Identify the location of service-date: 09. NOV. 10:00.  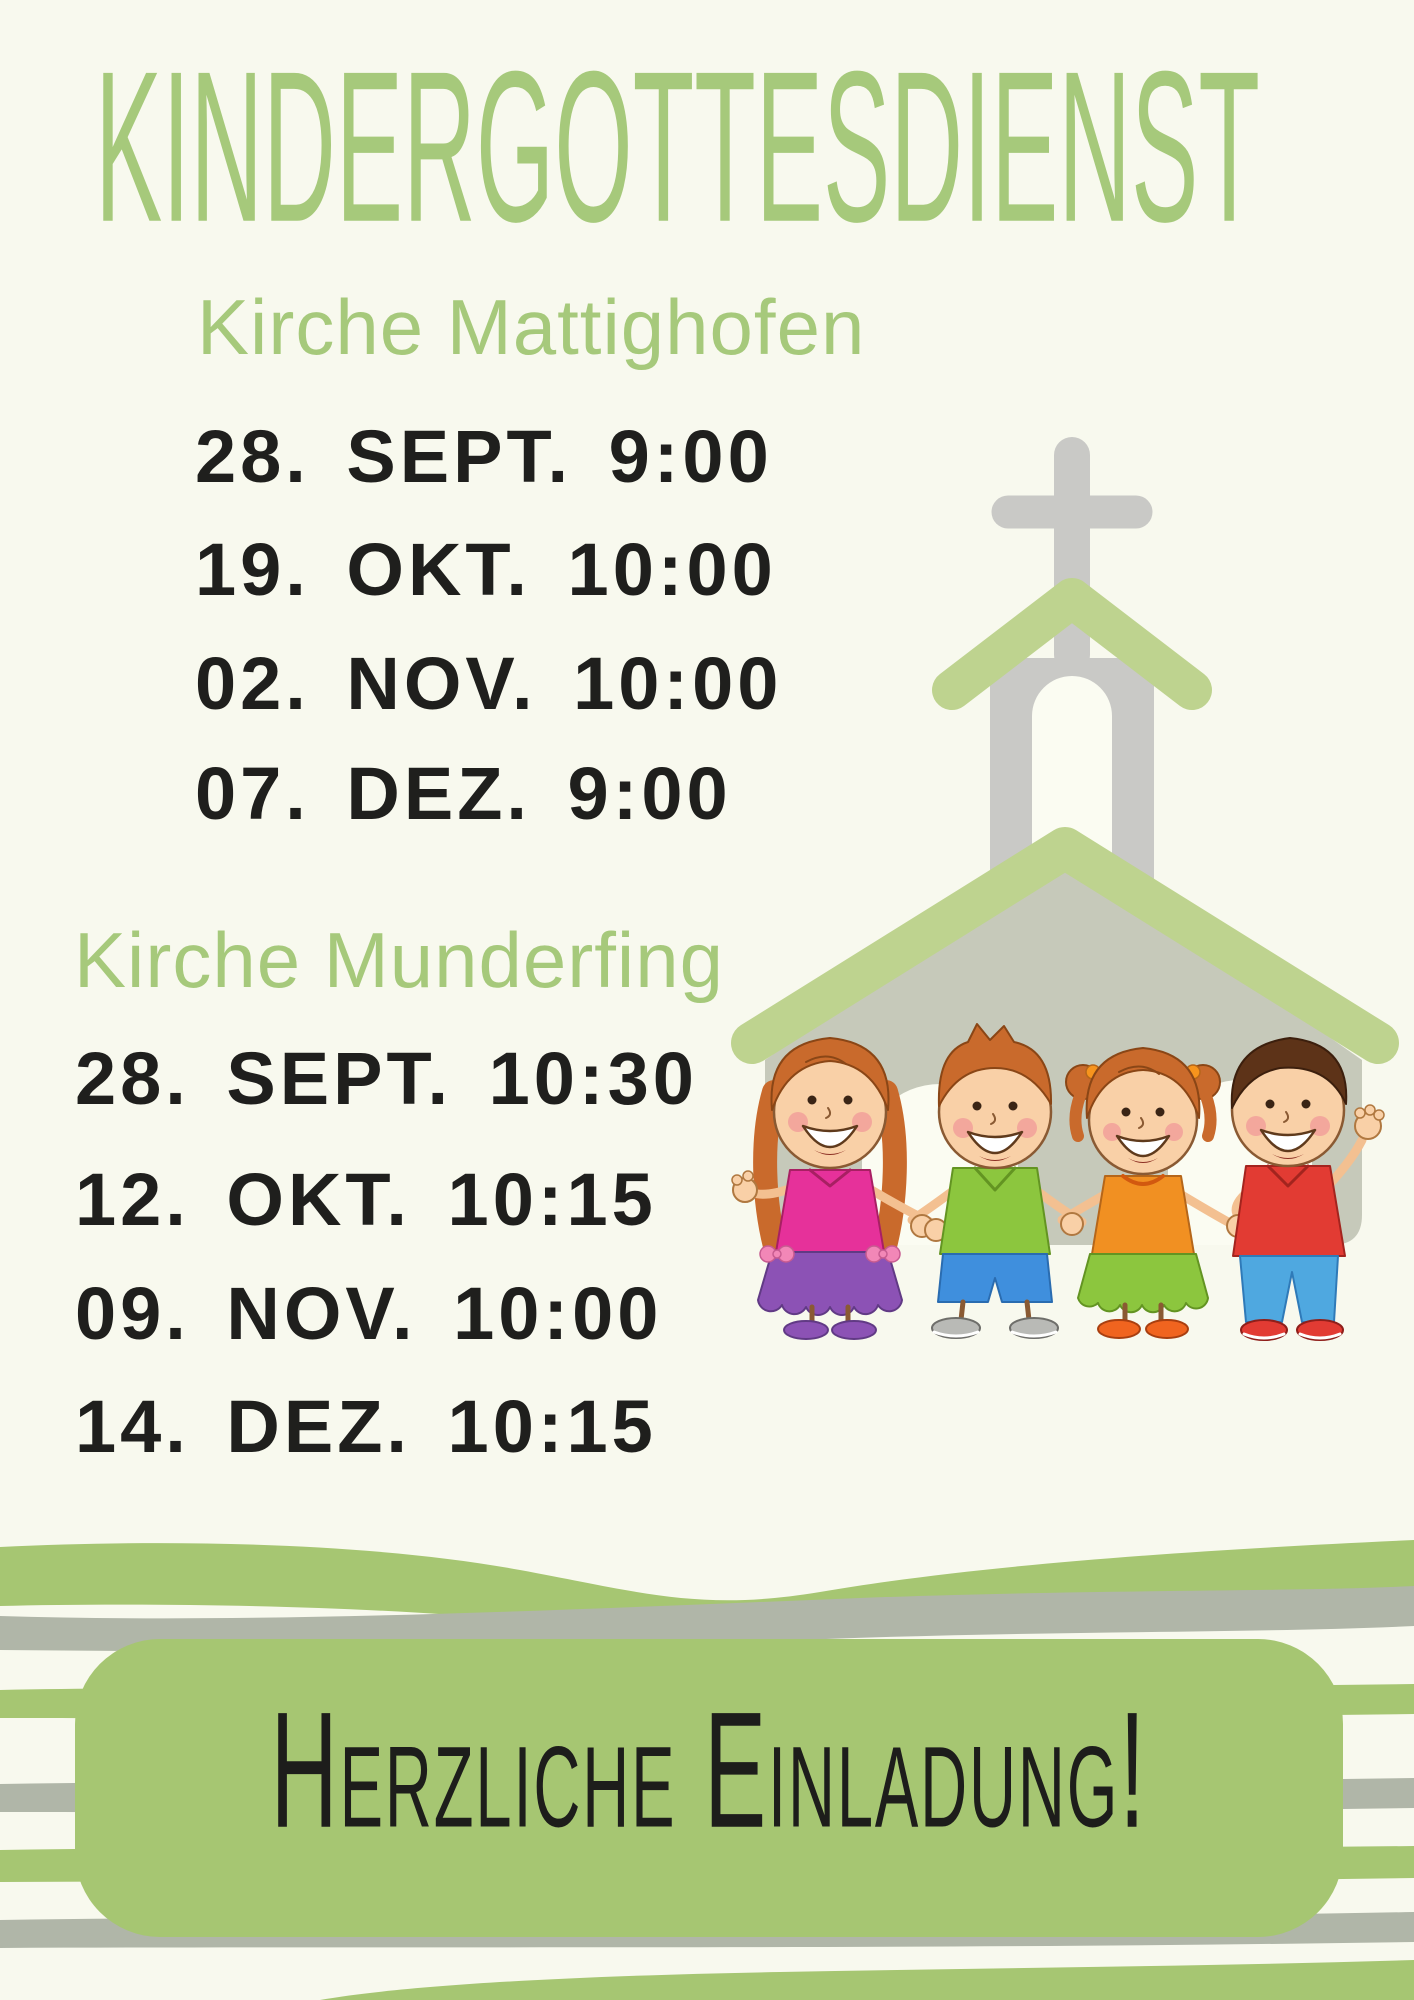
(369, 1313).